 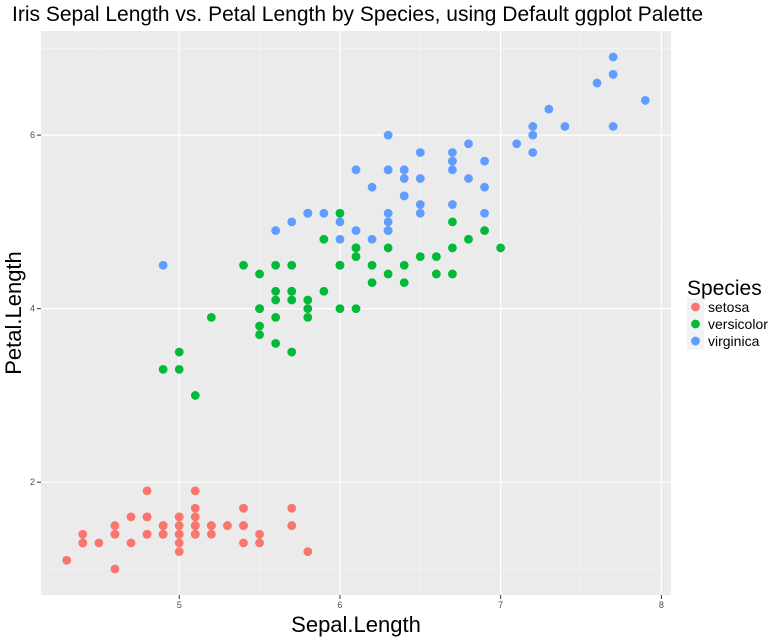 I want to click on x-axis-ticks: 5 6 7 8, so click(x=420, y=602).